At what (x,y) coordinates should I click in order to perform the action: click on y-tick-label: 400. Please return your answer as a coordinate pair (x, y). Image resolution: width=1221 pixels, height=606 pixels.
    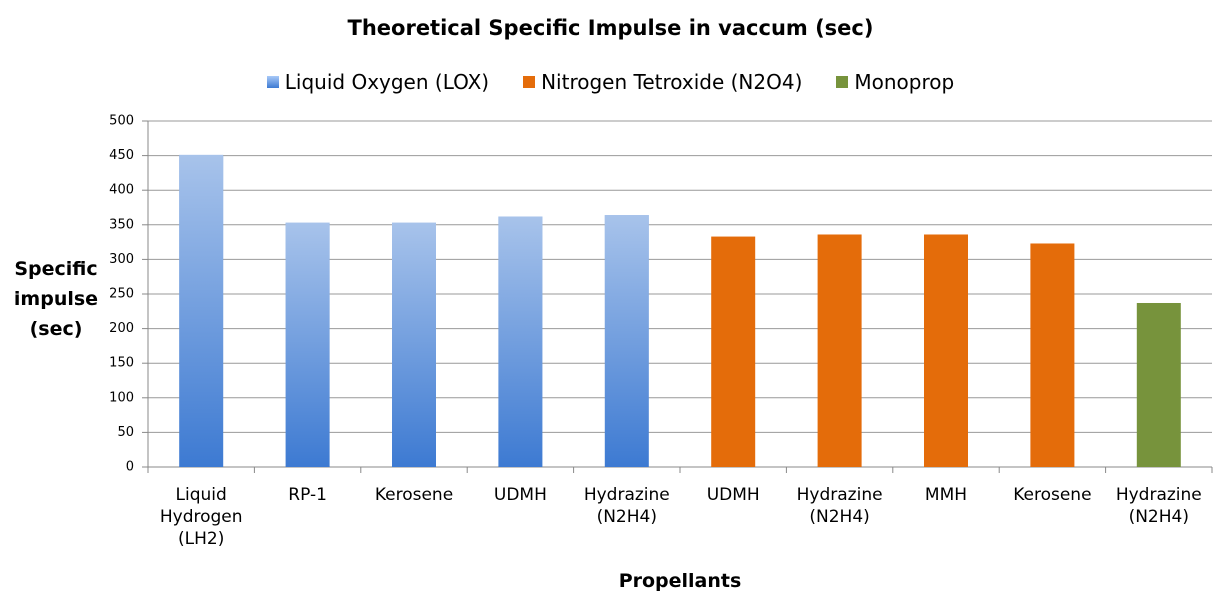
    Looking at the image, I should click on (121, 190).